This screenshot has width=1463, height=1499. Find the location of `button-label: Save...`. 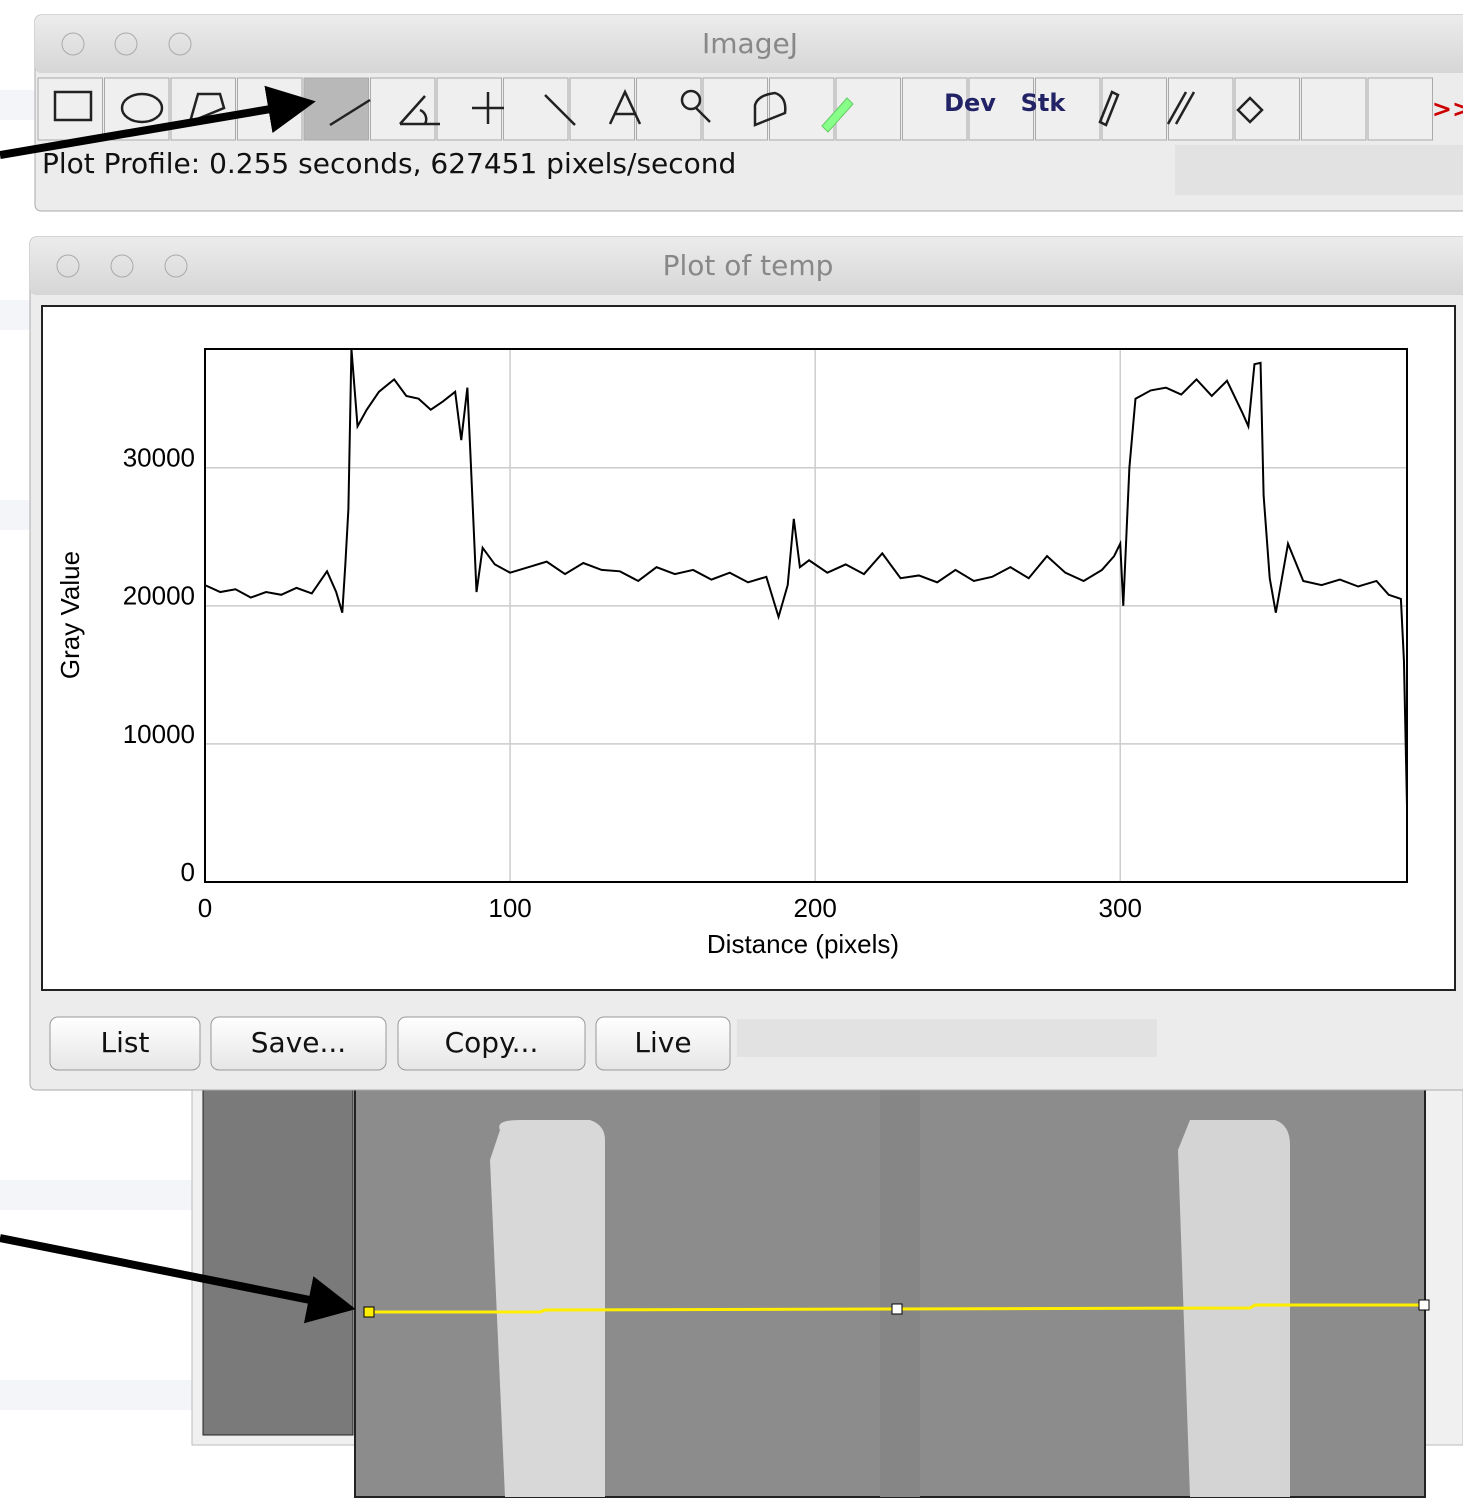

button-label: Save... is located at coordinates (298, 1042).